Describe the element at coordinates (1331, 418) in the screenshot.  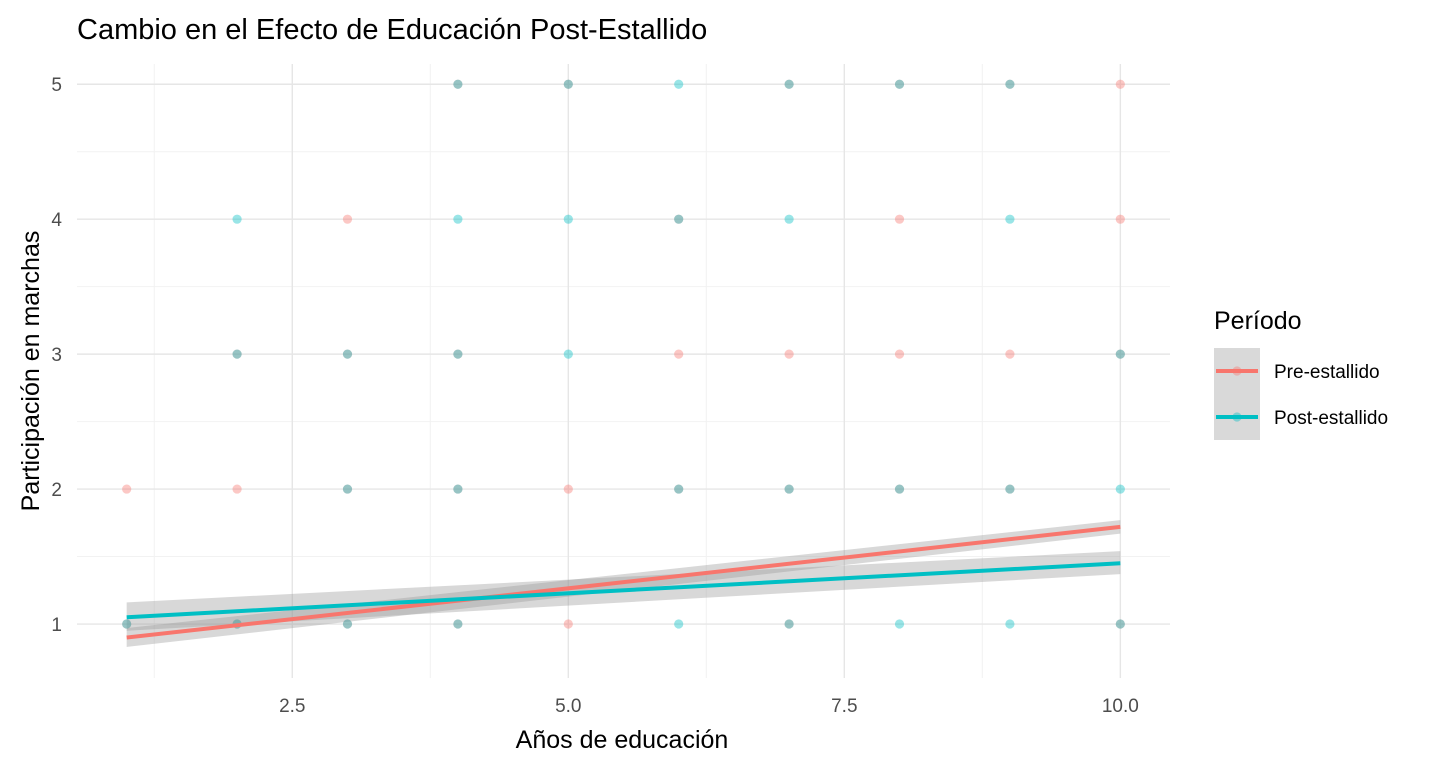
I see `legend-label: Post-estallido` at that location.